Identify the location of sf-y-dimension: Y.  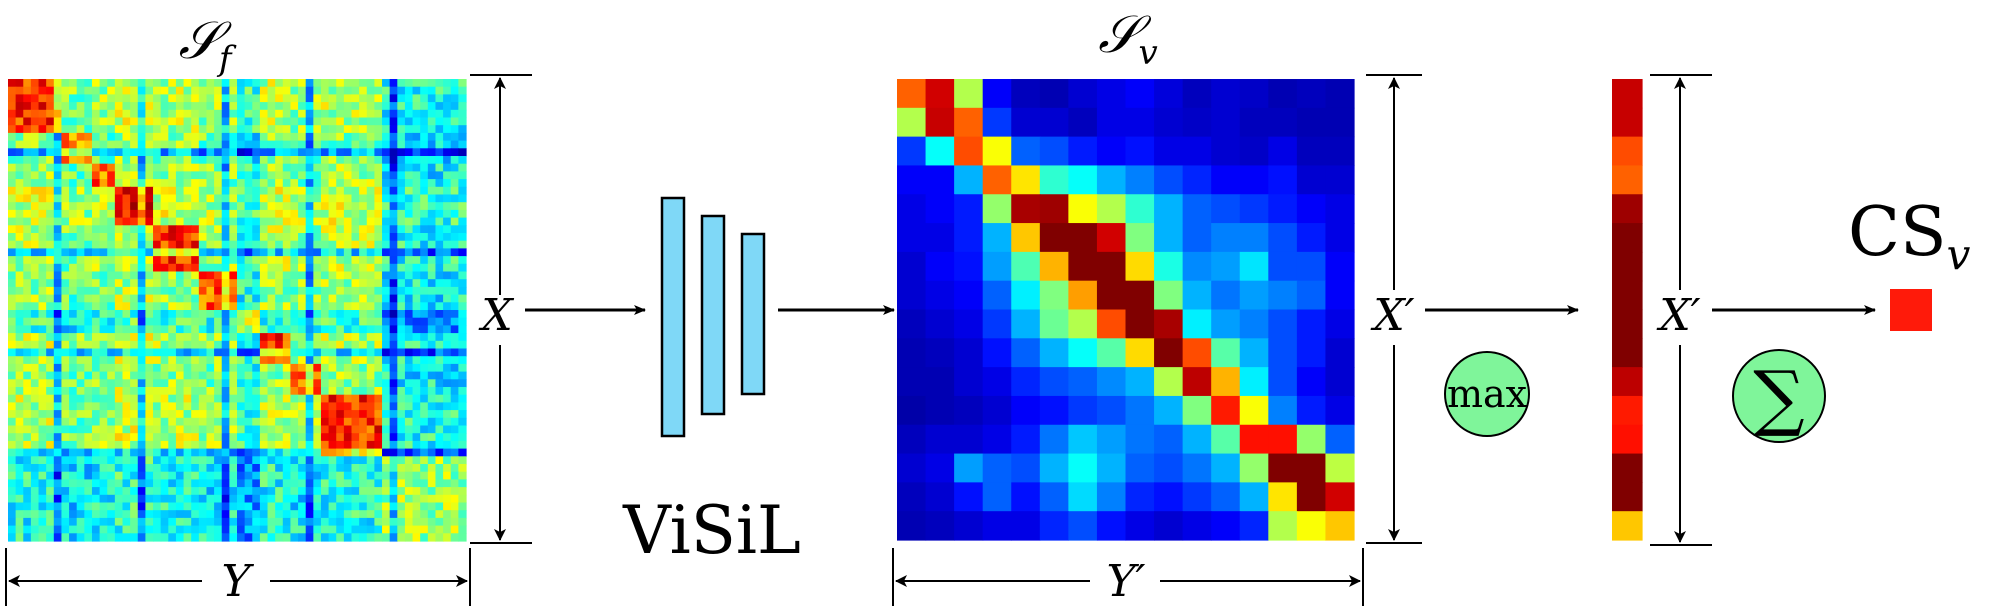
(238, 577).